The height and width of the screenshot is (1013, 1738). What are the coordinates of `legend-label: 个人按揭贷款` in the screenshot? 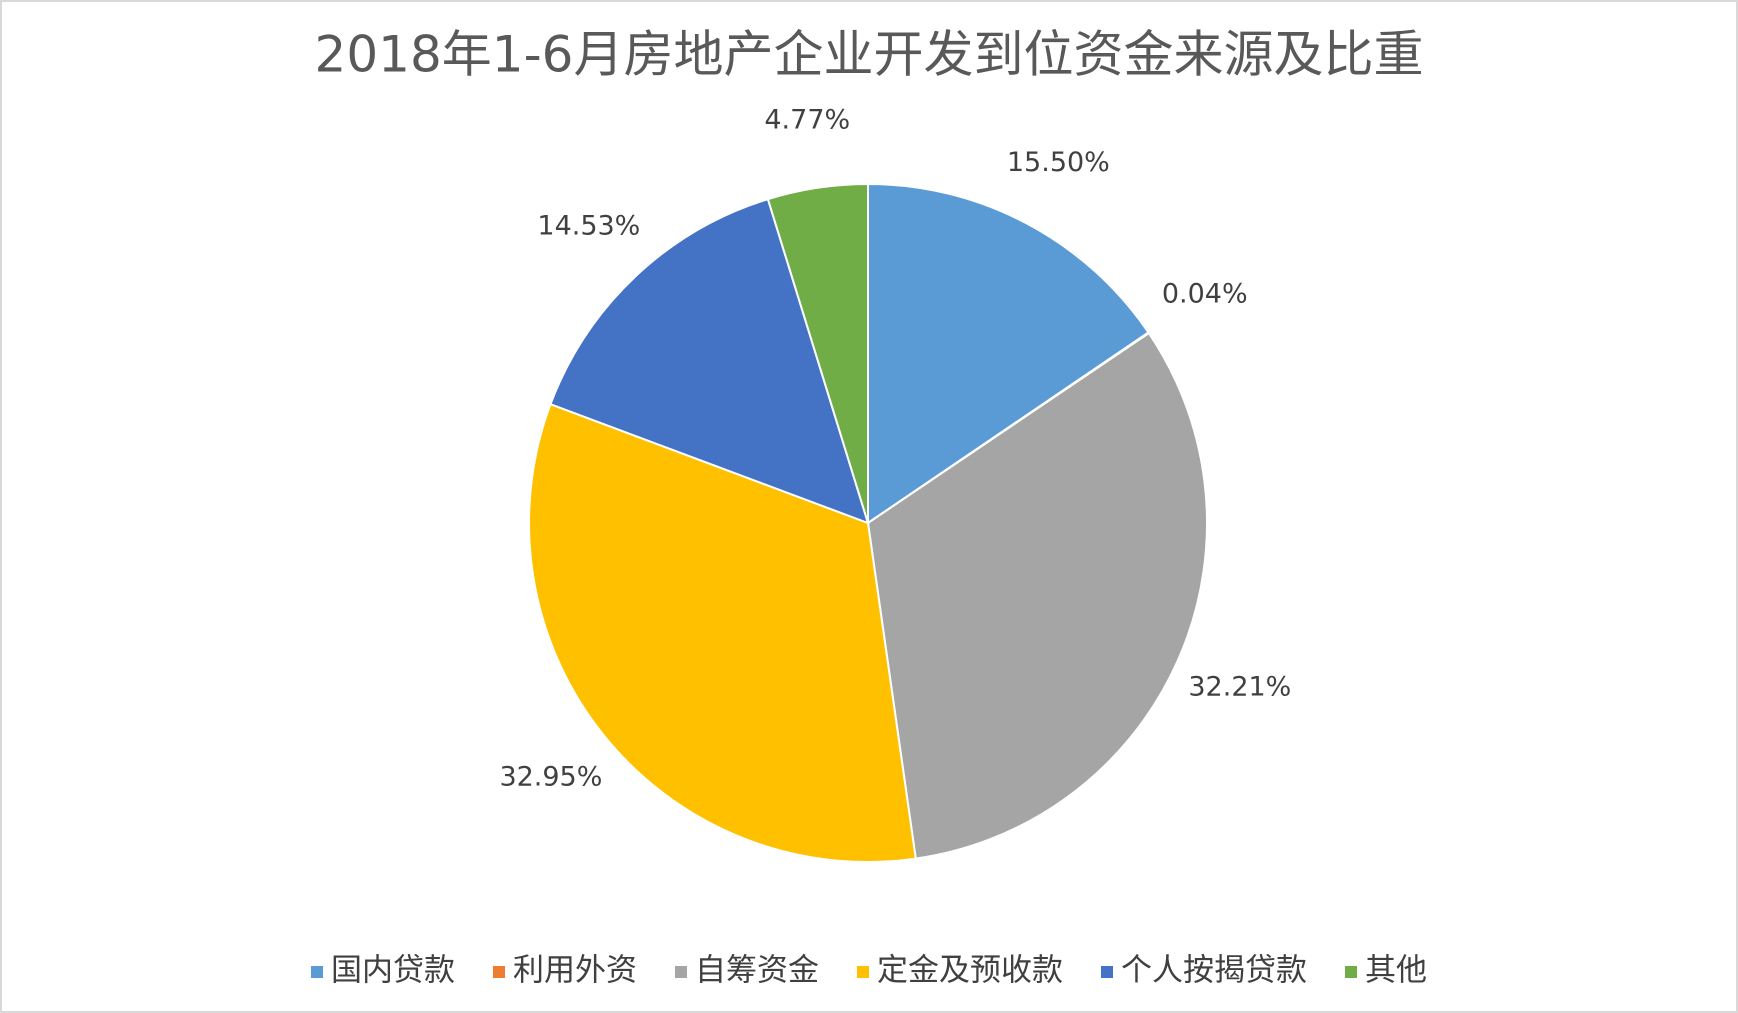 It's located at (1214, 971).